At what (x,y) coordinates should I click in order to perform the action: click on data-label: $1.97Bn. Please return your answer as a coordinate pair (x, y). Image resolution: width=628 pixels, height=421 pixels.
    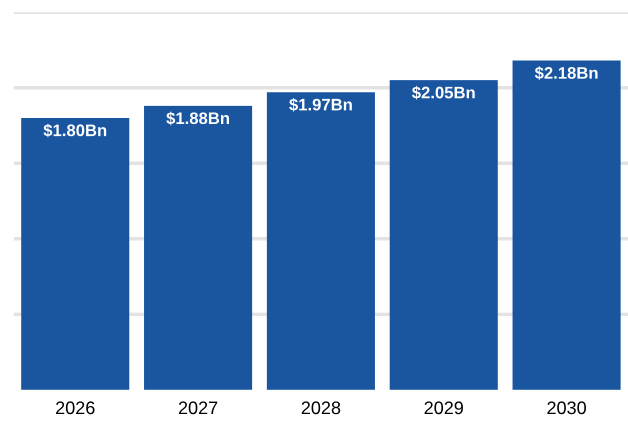
    Looking at the image, I should click on (320, 105).